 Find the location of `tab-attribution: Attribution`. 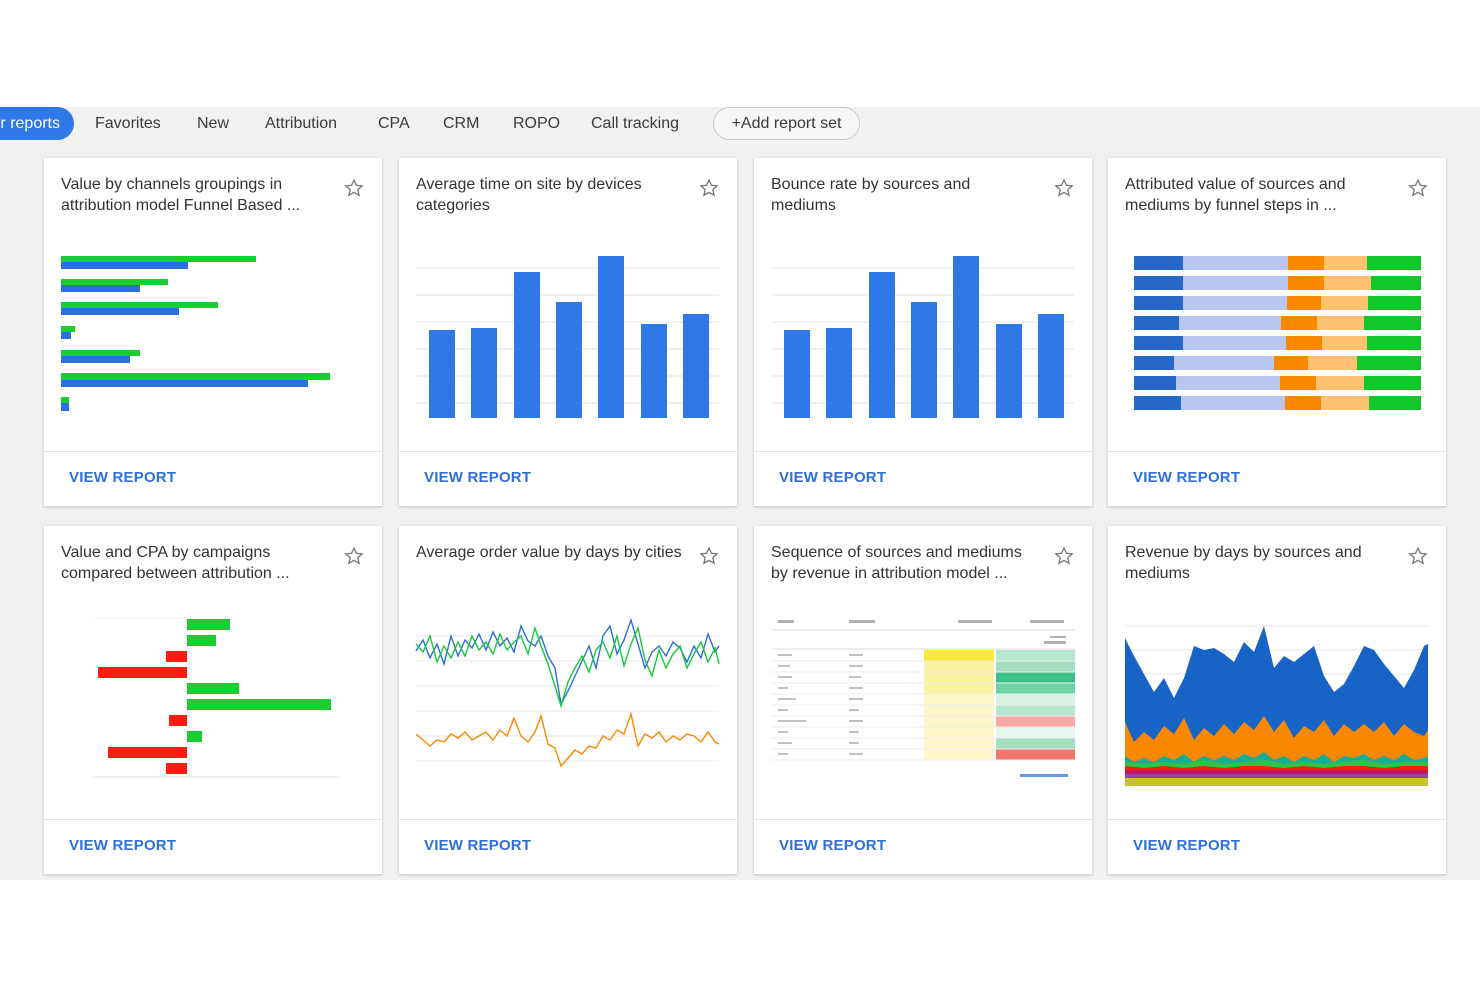

tab-attribution: Attribution is located at coordinates (301, 123).